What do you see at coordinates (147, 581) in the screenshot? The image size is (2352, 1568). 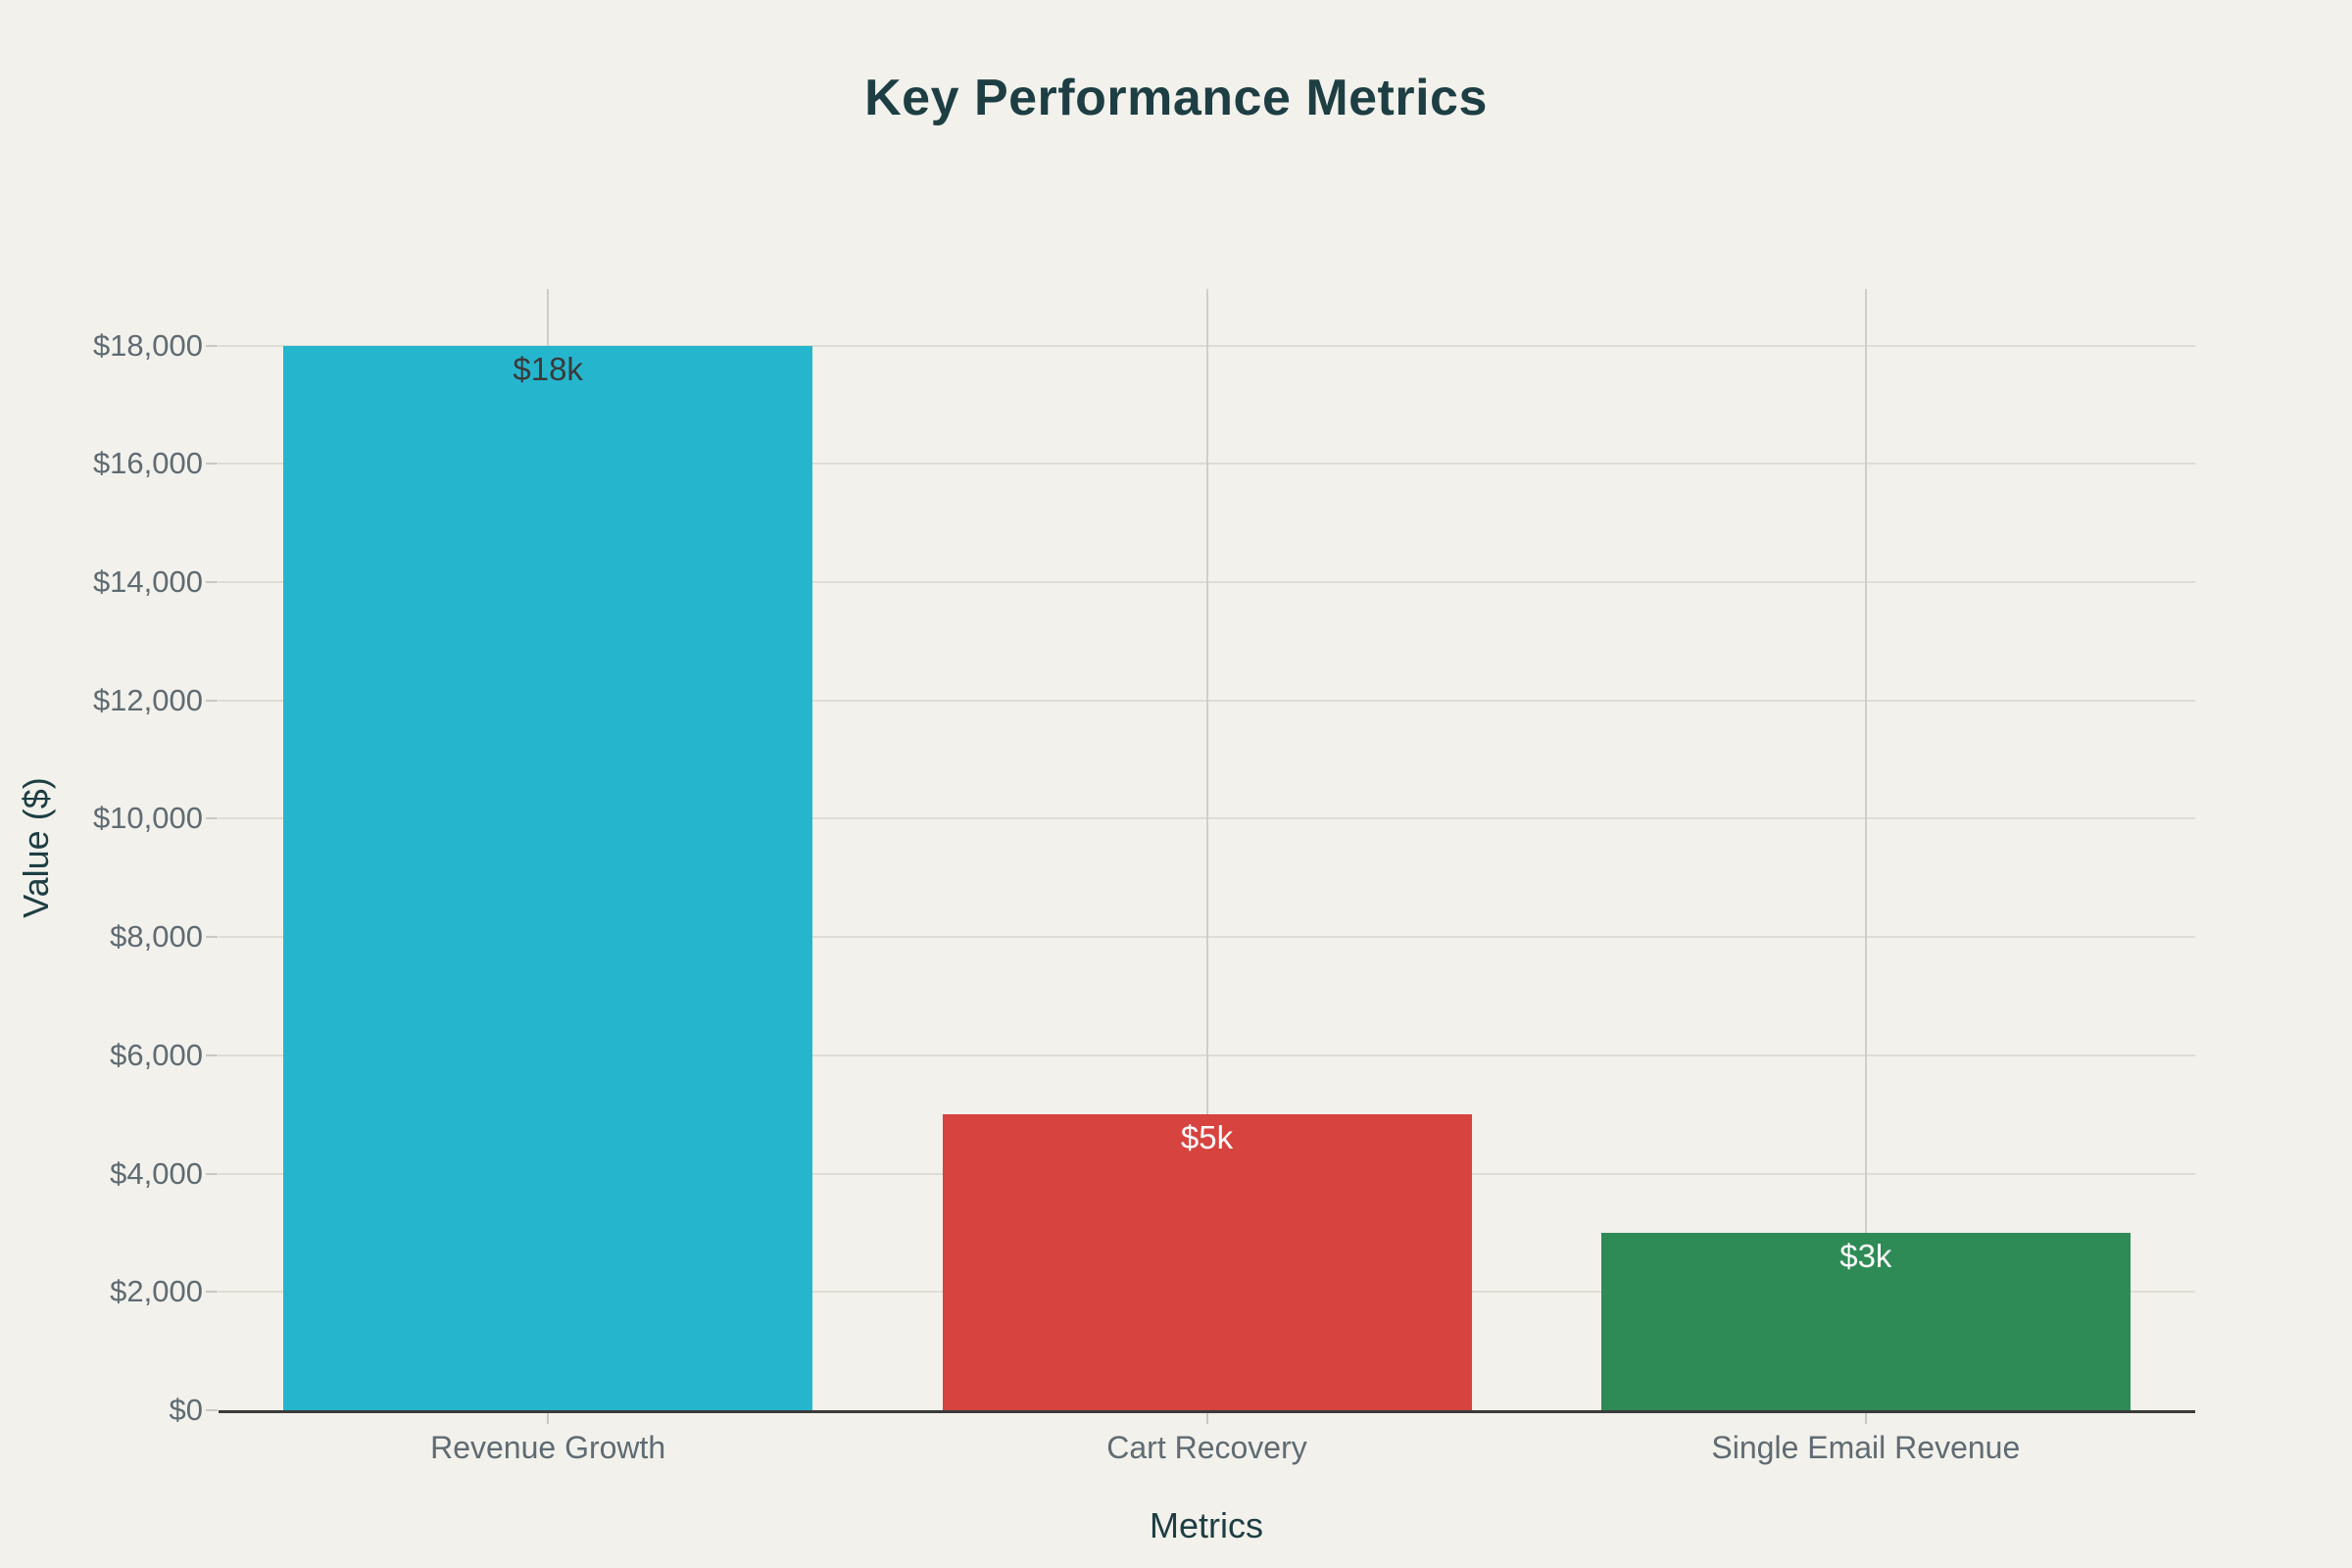 I see `y-tick-label: $14,000` at bounding box center [147, 581].